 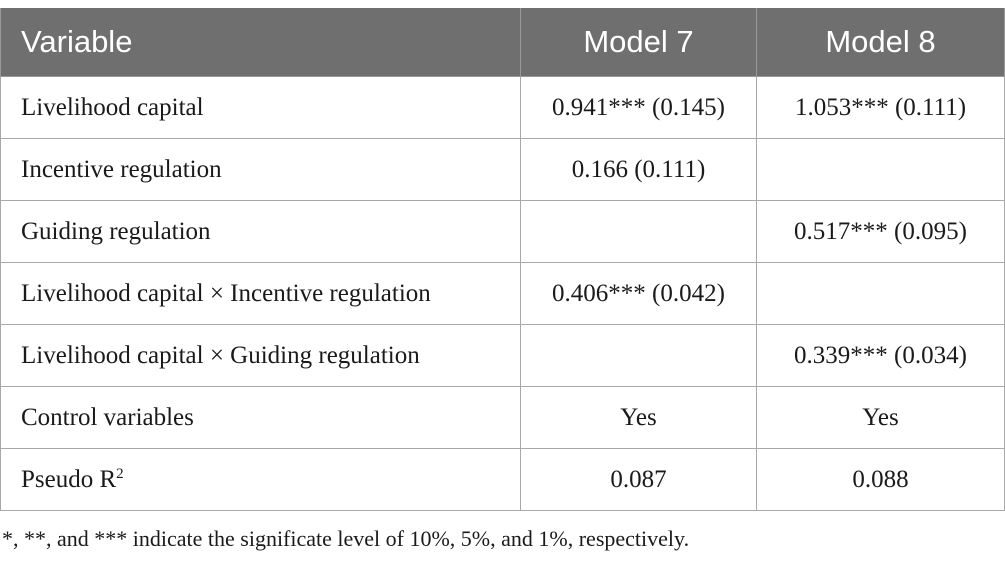 I want to click on table-row: Guiding regulation 0.517*** (0.095), so click(x=502, y=231).